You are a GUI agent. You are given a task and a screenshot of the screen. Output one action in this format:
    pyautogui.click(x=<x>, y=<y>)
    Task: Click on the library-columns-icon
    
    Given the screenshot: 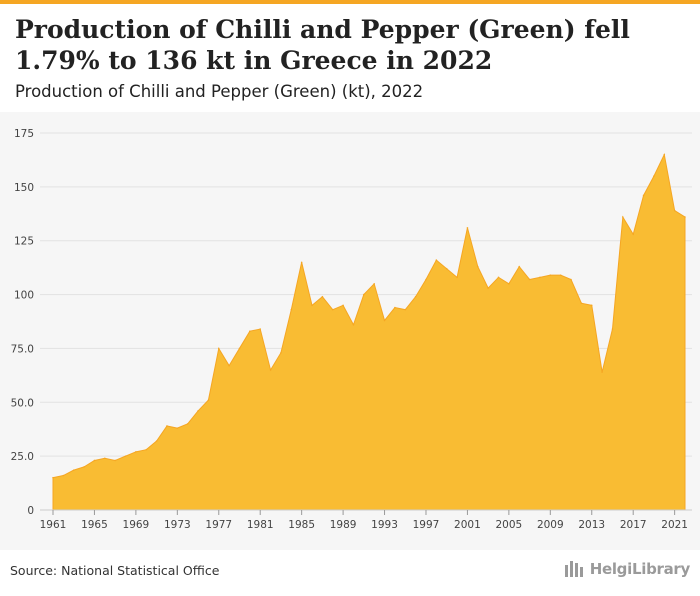 What is the action you would take?
    pyautogui.click(x=574, y=569)
    